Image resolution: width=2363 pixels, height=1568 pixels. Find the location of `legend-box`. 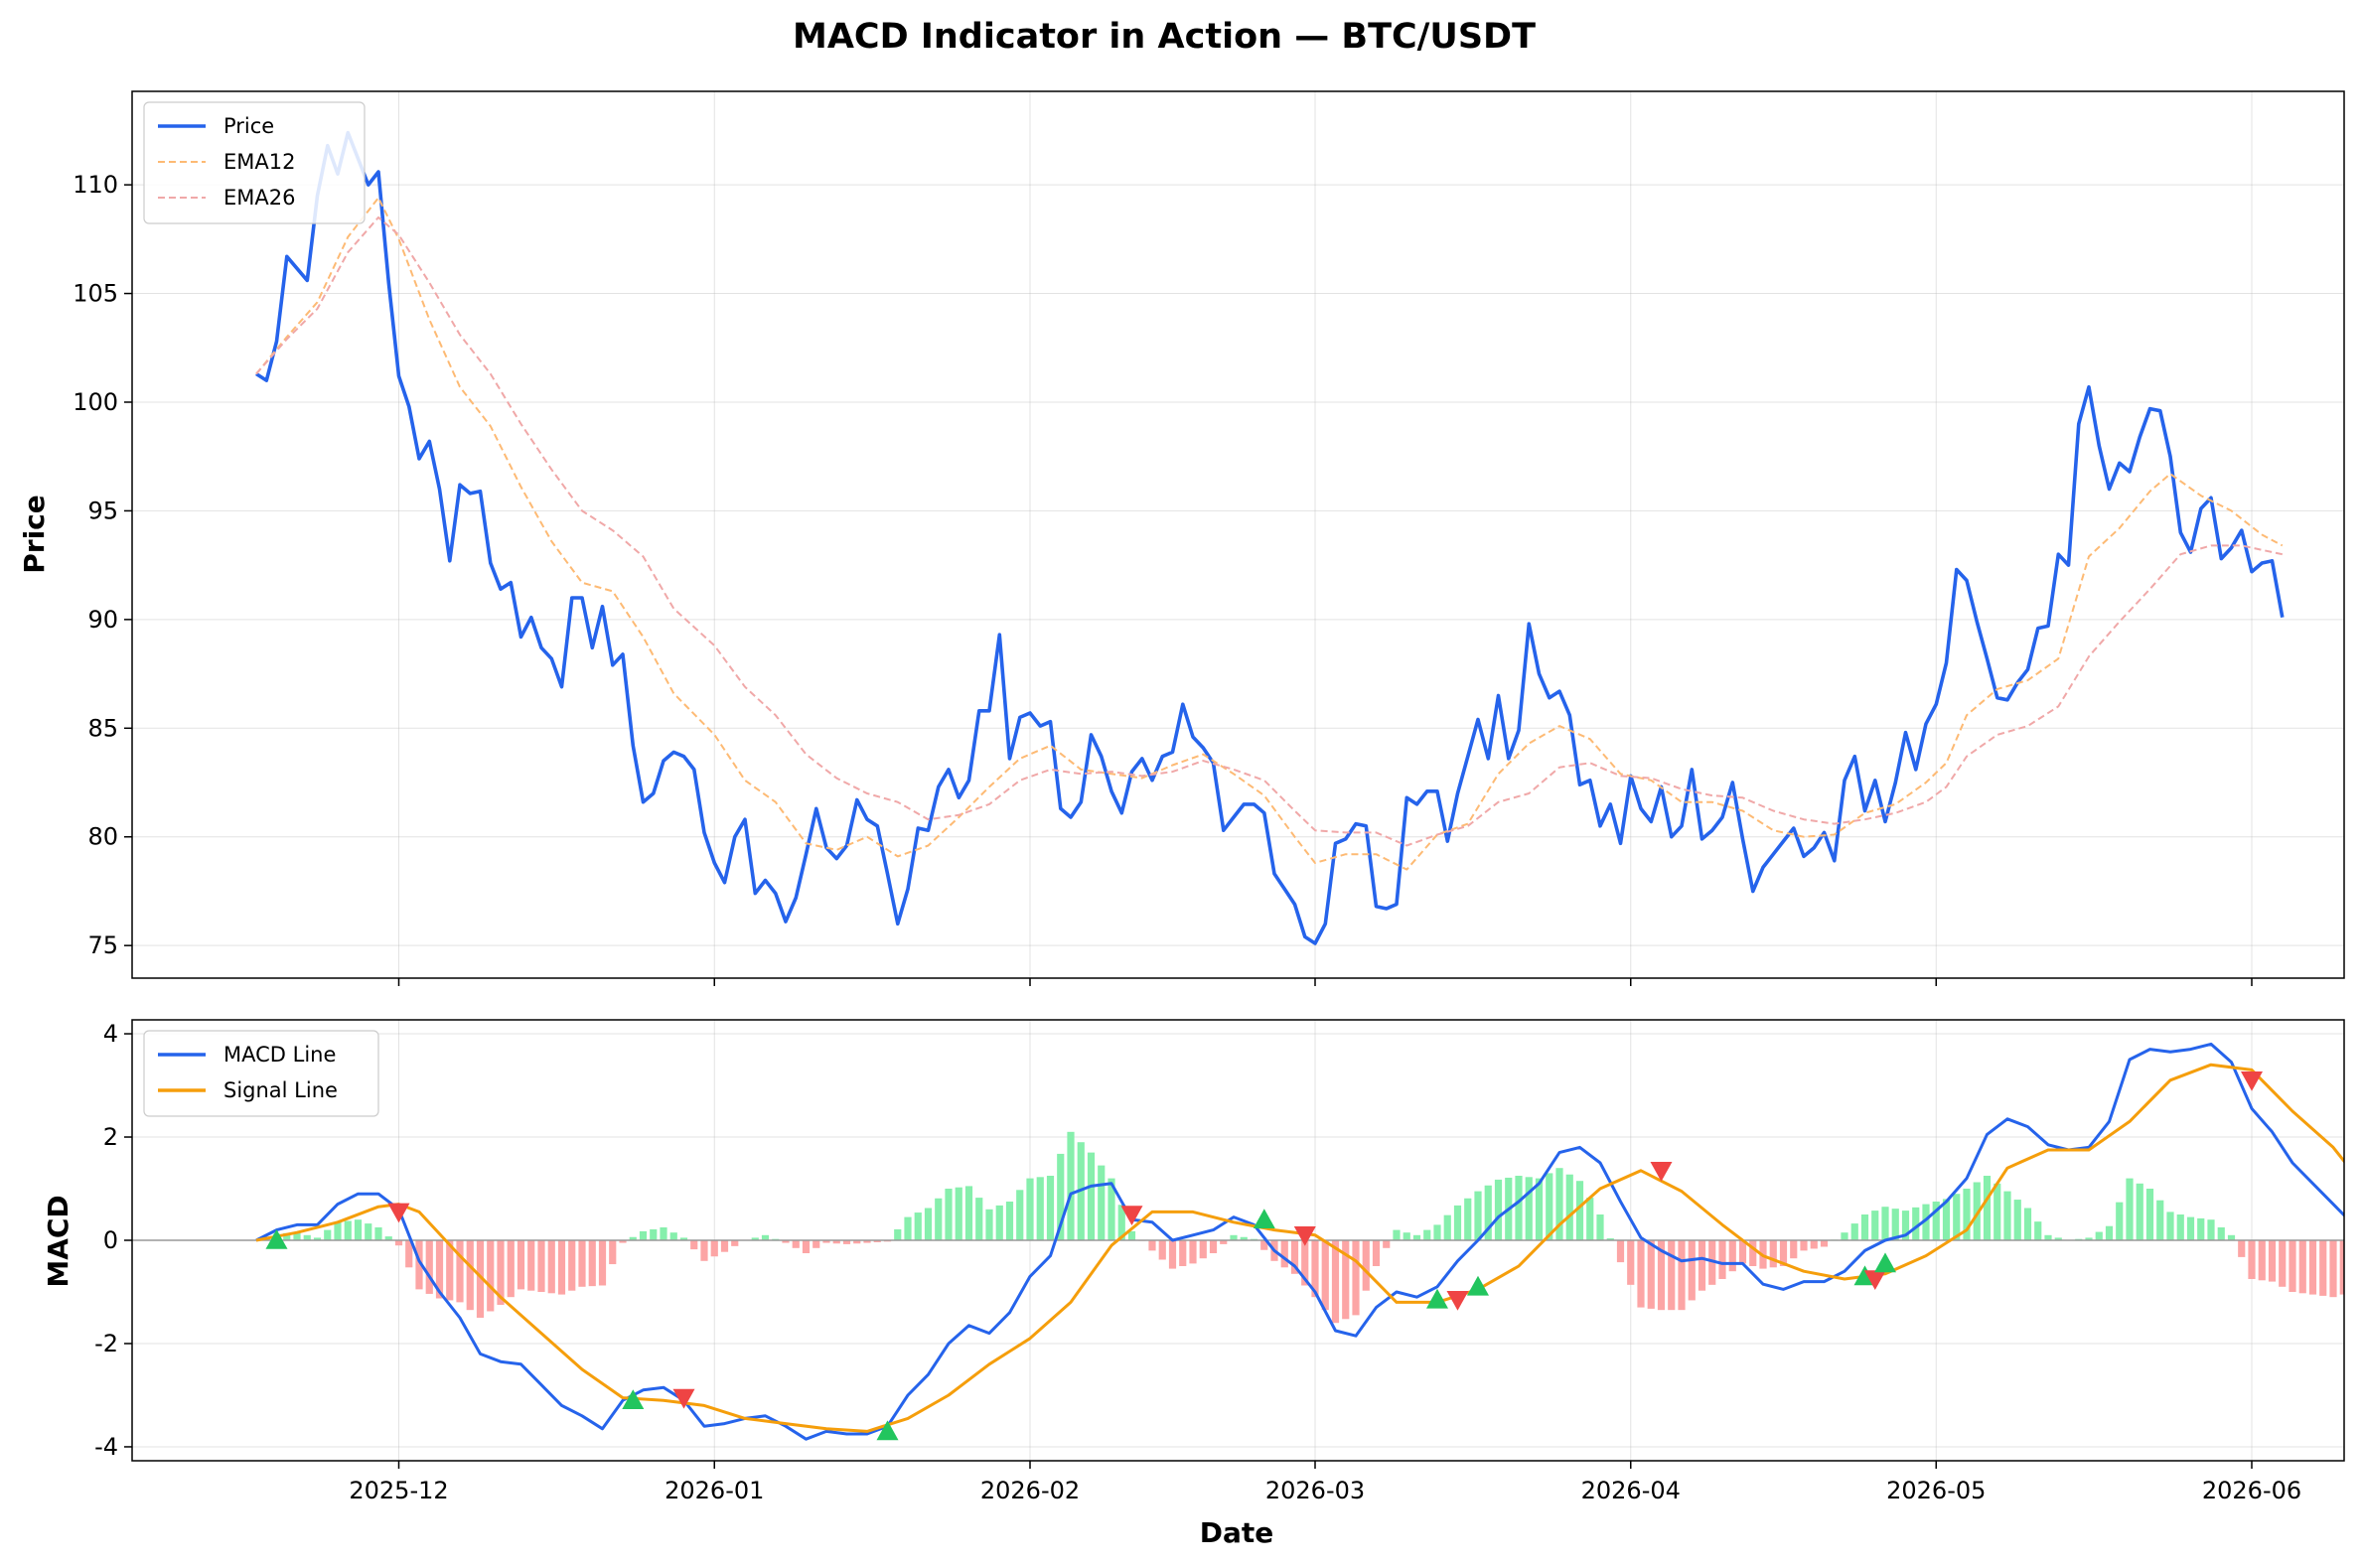

legend-box is located at coordinates (261, 1073).